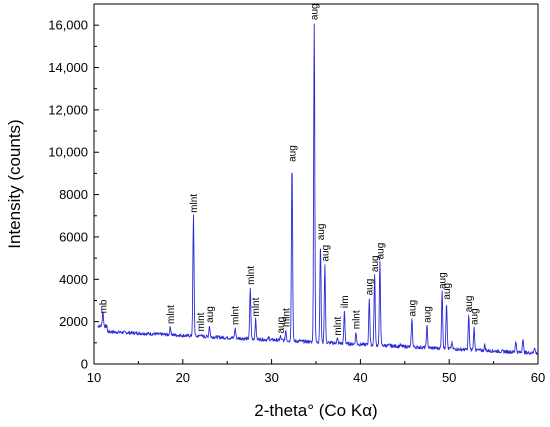  What do you see at coordinates (360, 377) in the screenshot?
I see `x-tick-label: 40` at bounding box center [360, 377].